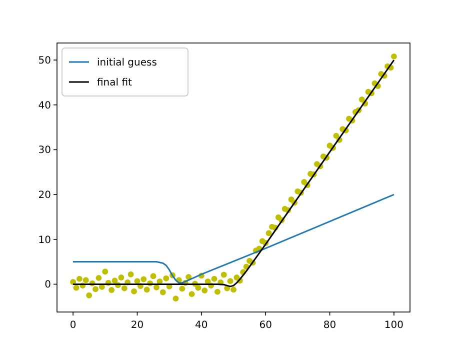 The image size is (455, 350). What do you see at coordinates (44, 240) in the screenshot?
I see `y-tick-label: 10` at bounding box center [44, 240].